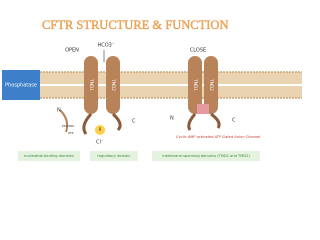 Image resolution: width=320 pixels, height=240 pixels. I want to click on ion-top: HCO3⁻, so click(105, 46).